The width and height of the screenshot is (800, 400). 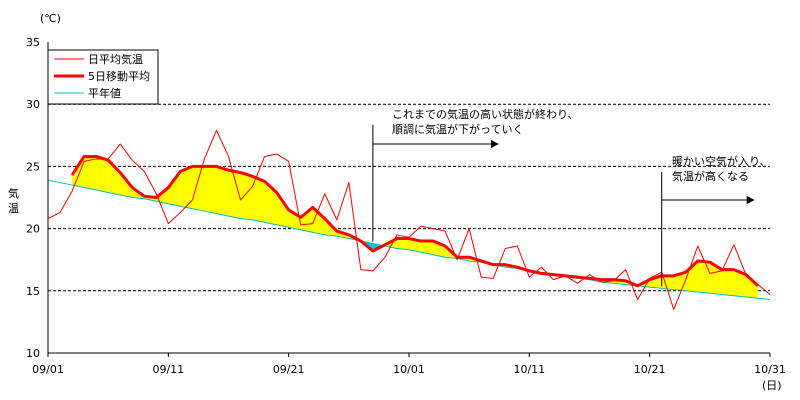 I want to click on x-tick-label-09-11: 09/11, so click(x=168, y=369).